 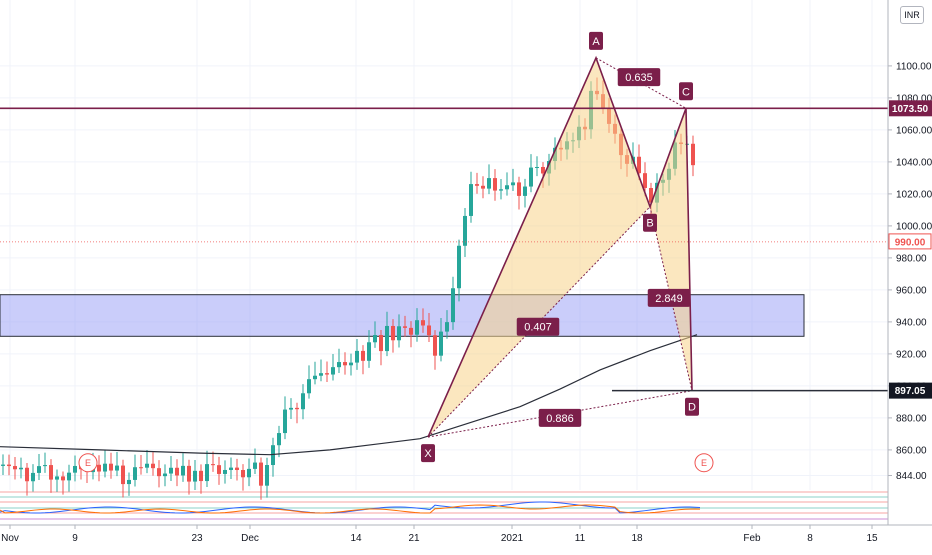 I want to click on support-price-tag-box, so click(x=910, y=390).